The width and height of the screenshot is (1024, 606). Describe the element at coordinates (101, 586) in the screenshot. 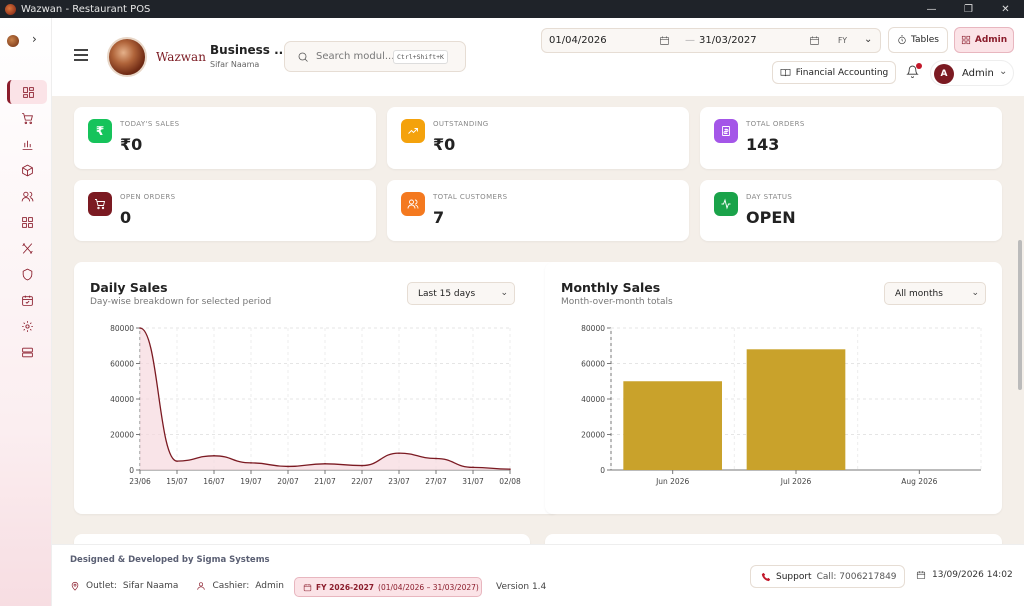

I see `outlet-label: Outlet:` at that location.